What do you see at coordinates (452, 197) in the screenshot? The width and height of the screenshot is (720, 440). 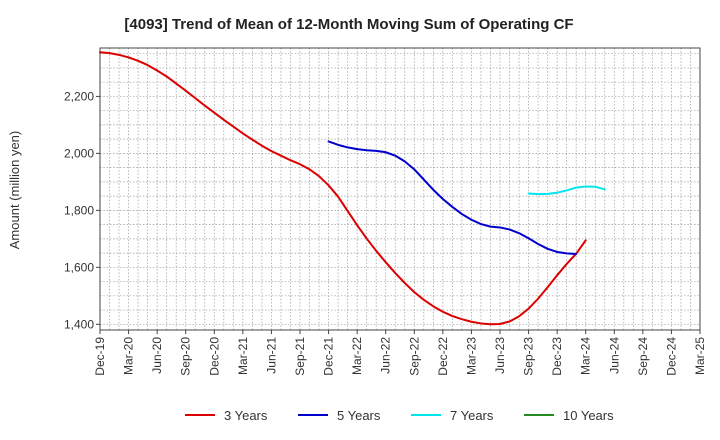 I see `series-line-5-years` at bounding box center [452, 197].